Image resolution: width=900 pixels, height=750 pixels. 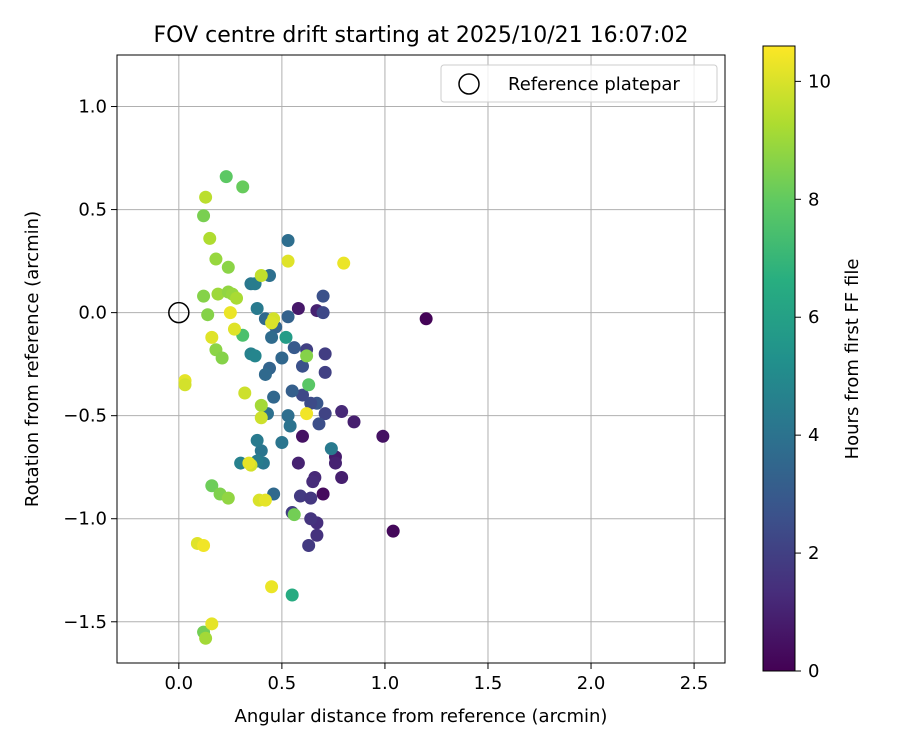 What do you see at coordinates (591, 683) in the screenshot?
I see `x-tick-label: 2.0` at bounding box center [591, 683].